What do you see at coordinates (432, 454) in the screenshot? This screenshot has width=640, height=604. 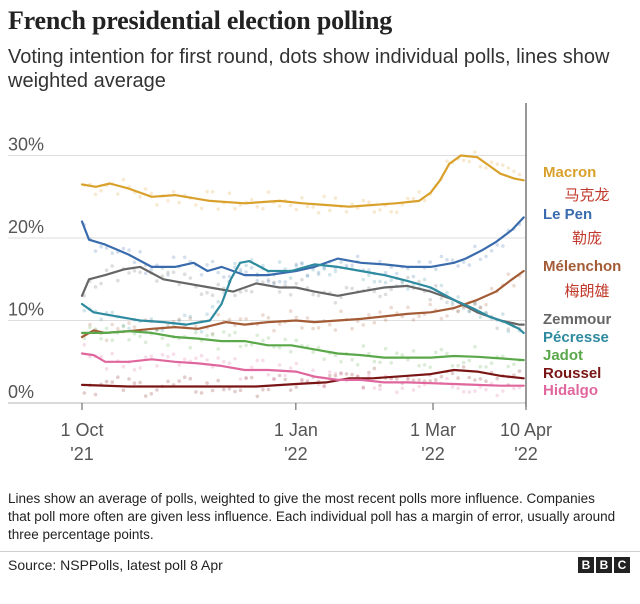 I see `x-tick-label-year: '22` at bounding box center [432, 454].